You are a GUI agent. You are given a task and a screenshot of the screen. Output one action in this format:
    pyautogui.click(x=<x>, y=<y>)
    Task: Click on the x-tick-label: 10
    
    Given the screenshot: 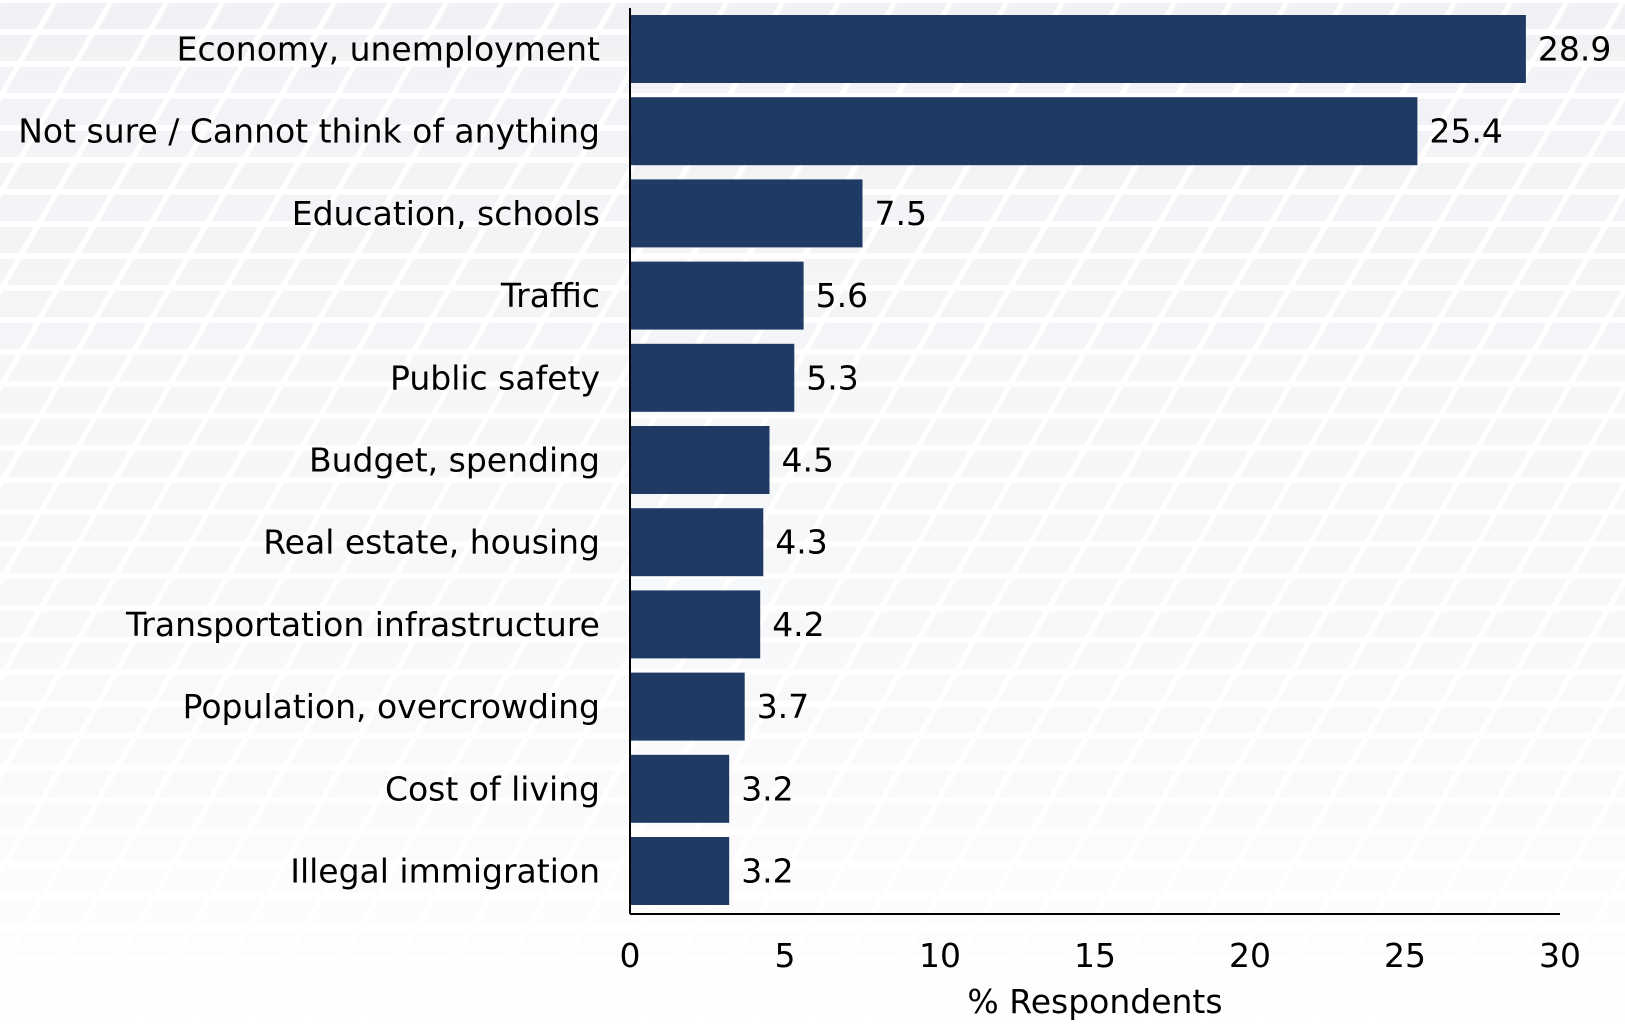 What is the action you would take?
    pyautogui.click(x=940, y=955)
    